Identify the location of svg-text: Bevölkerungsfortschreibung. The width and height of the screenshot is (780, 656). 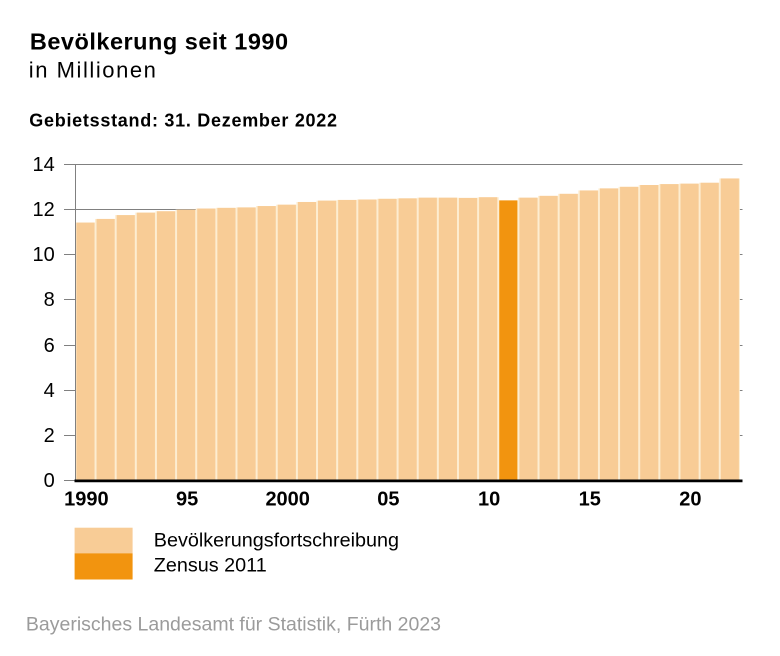
(276, 541).